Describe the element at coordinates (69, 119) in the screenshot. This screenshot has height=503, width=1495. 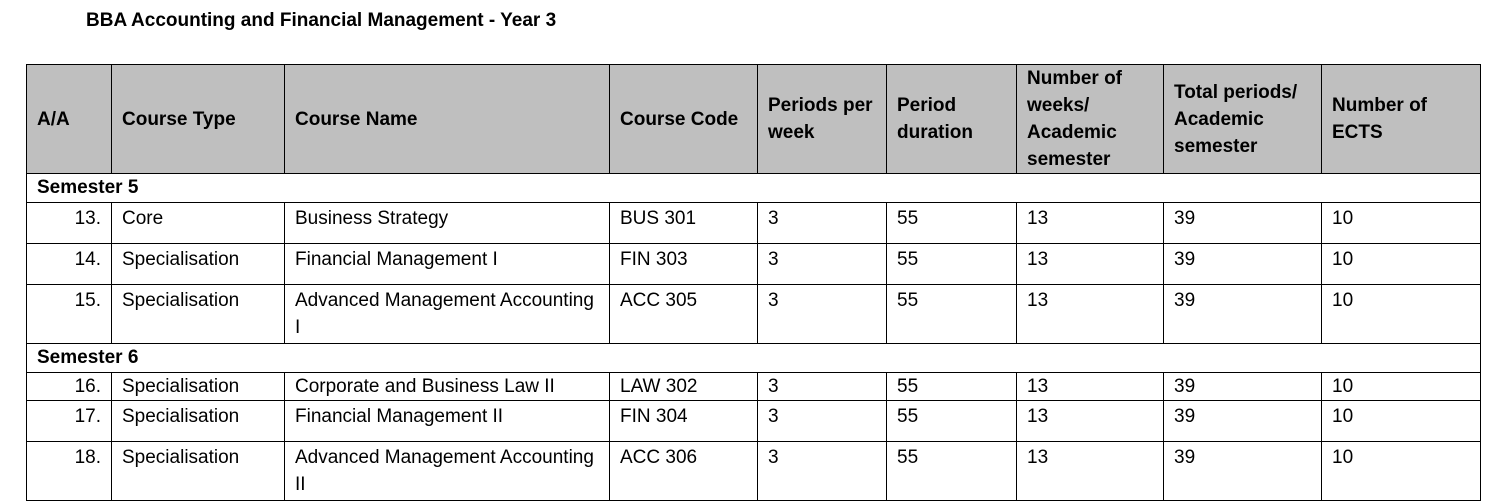
I see `header-aa: A/A` at that location.